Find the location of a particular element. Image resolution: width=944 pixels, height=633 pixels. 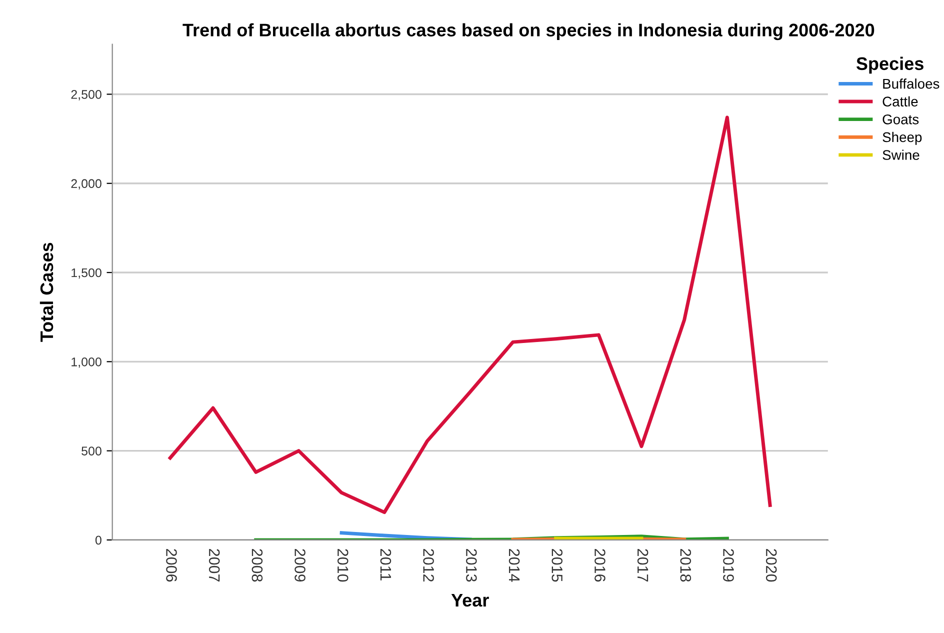

x-tick-label: 2006 is located at coordinates (171, 565).